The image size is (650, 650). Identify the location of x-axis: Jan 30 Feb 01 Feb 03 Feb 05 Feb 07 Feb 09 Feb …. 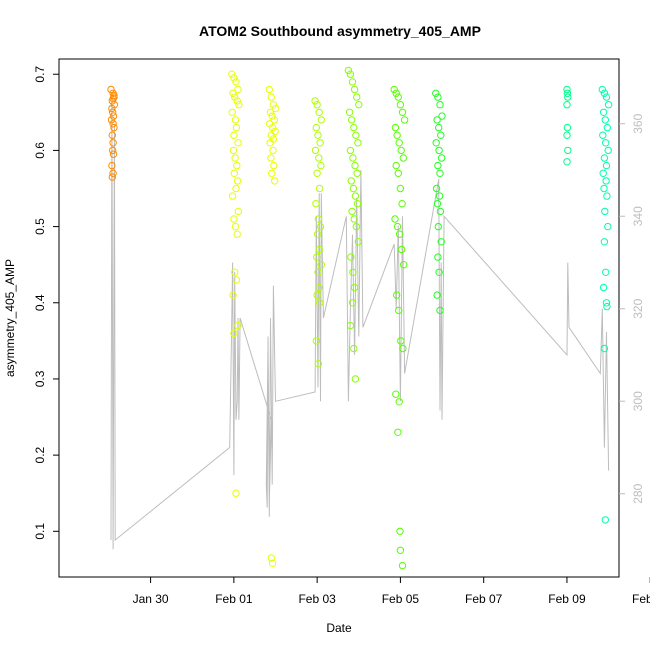
(391, 591).